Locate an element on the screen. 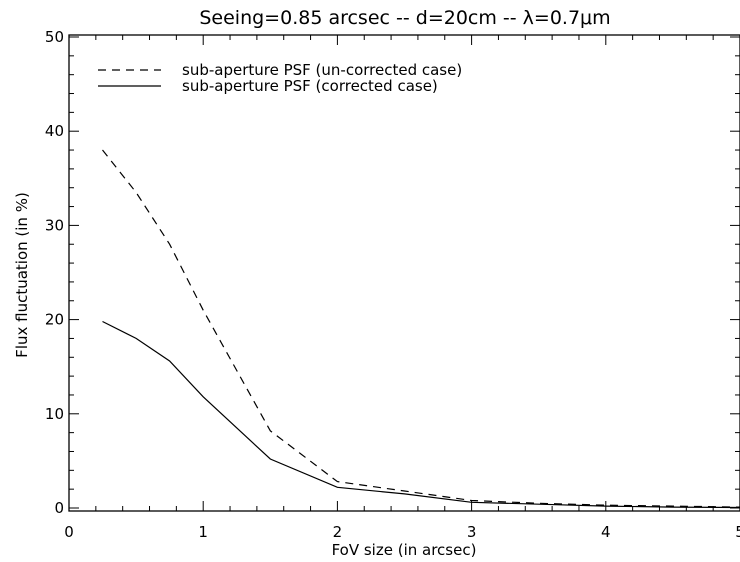 The image size is (740, 562). x-tick-label: 3 is located at coordinates (472, 532).